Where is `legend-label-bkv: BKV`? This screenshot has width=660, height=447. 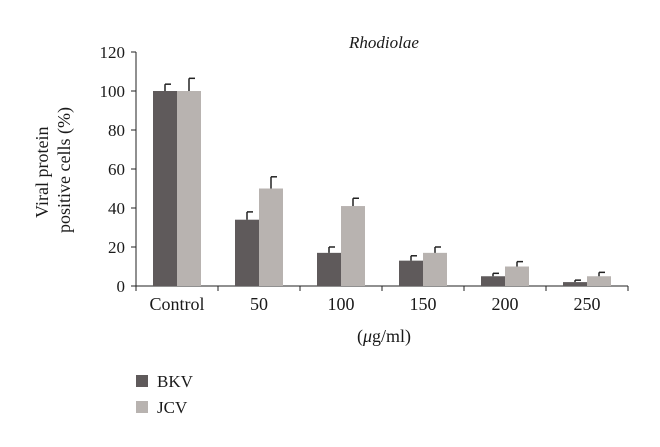
legend-label-bkv: BKV is located at coordinates (175, 381).